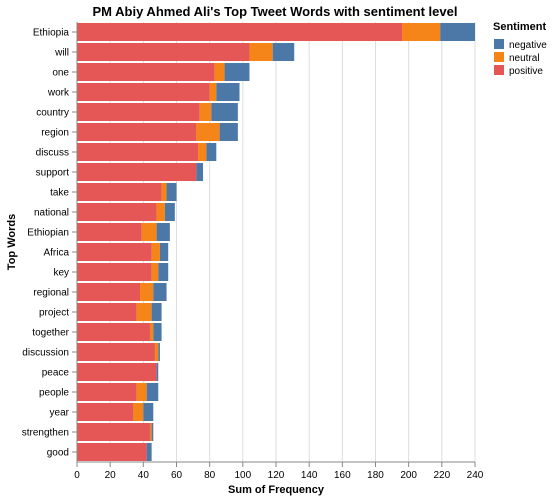  I want to click on y-tick-label: one, so click(60, 73).